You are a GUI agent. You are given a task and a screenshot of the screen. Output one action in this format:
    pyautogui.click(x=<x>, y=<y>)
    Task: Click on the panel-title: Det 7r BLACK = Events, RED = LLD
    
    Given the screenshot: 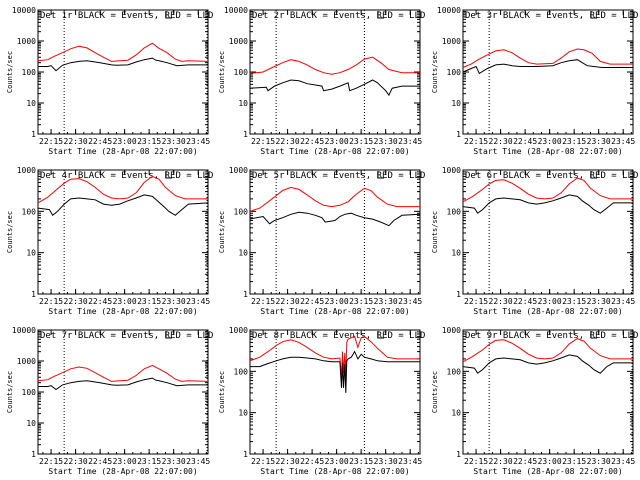 What is the action you would take?
    pyautogui.click(x=126, y=336)
    